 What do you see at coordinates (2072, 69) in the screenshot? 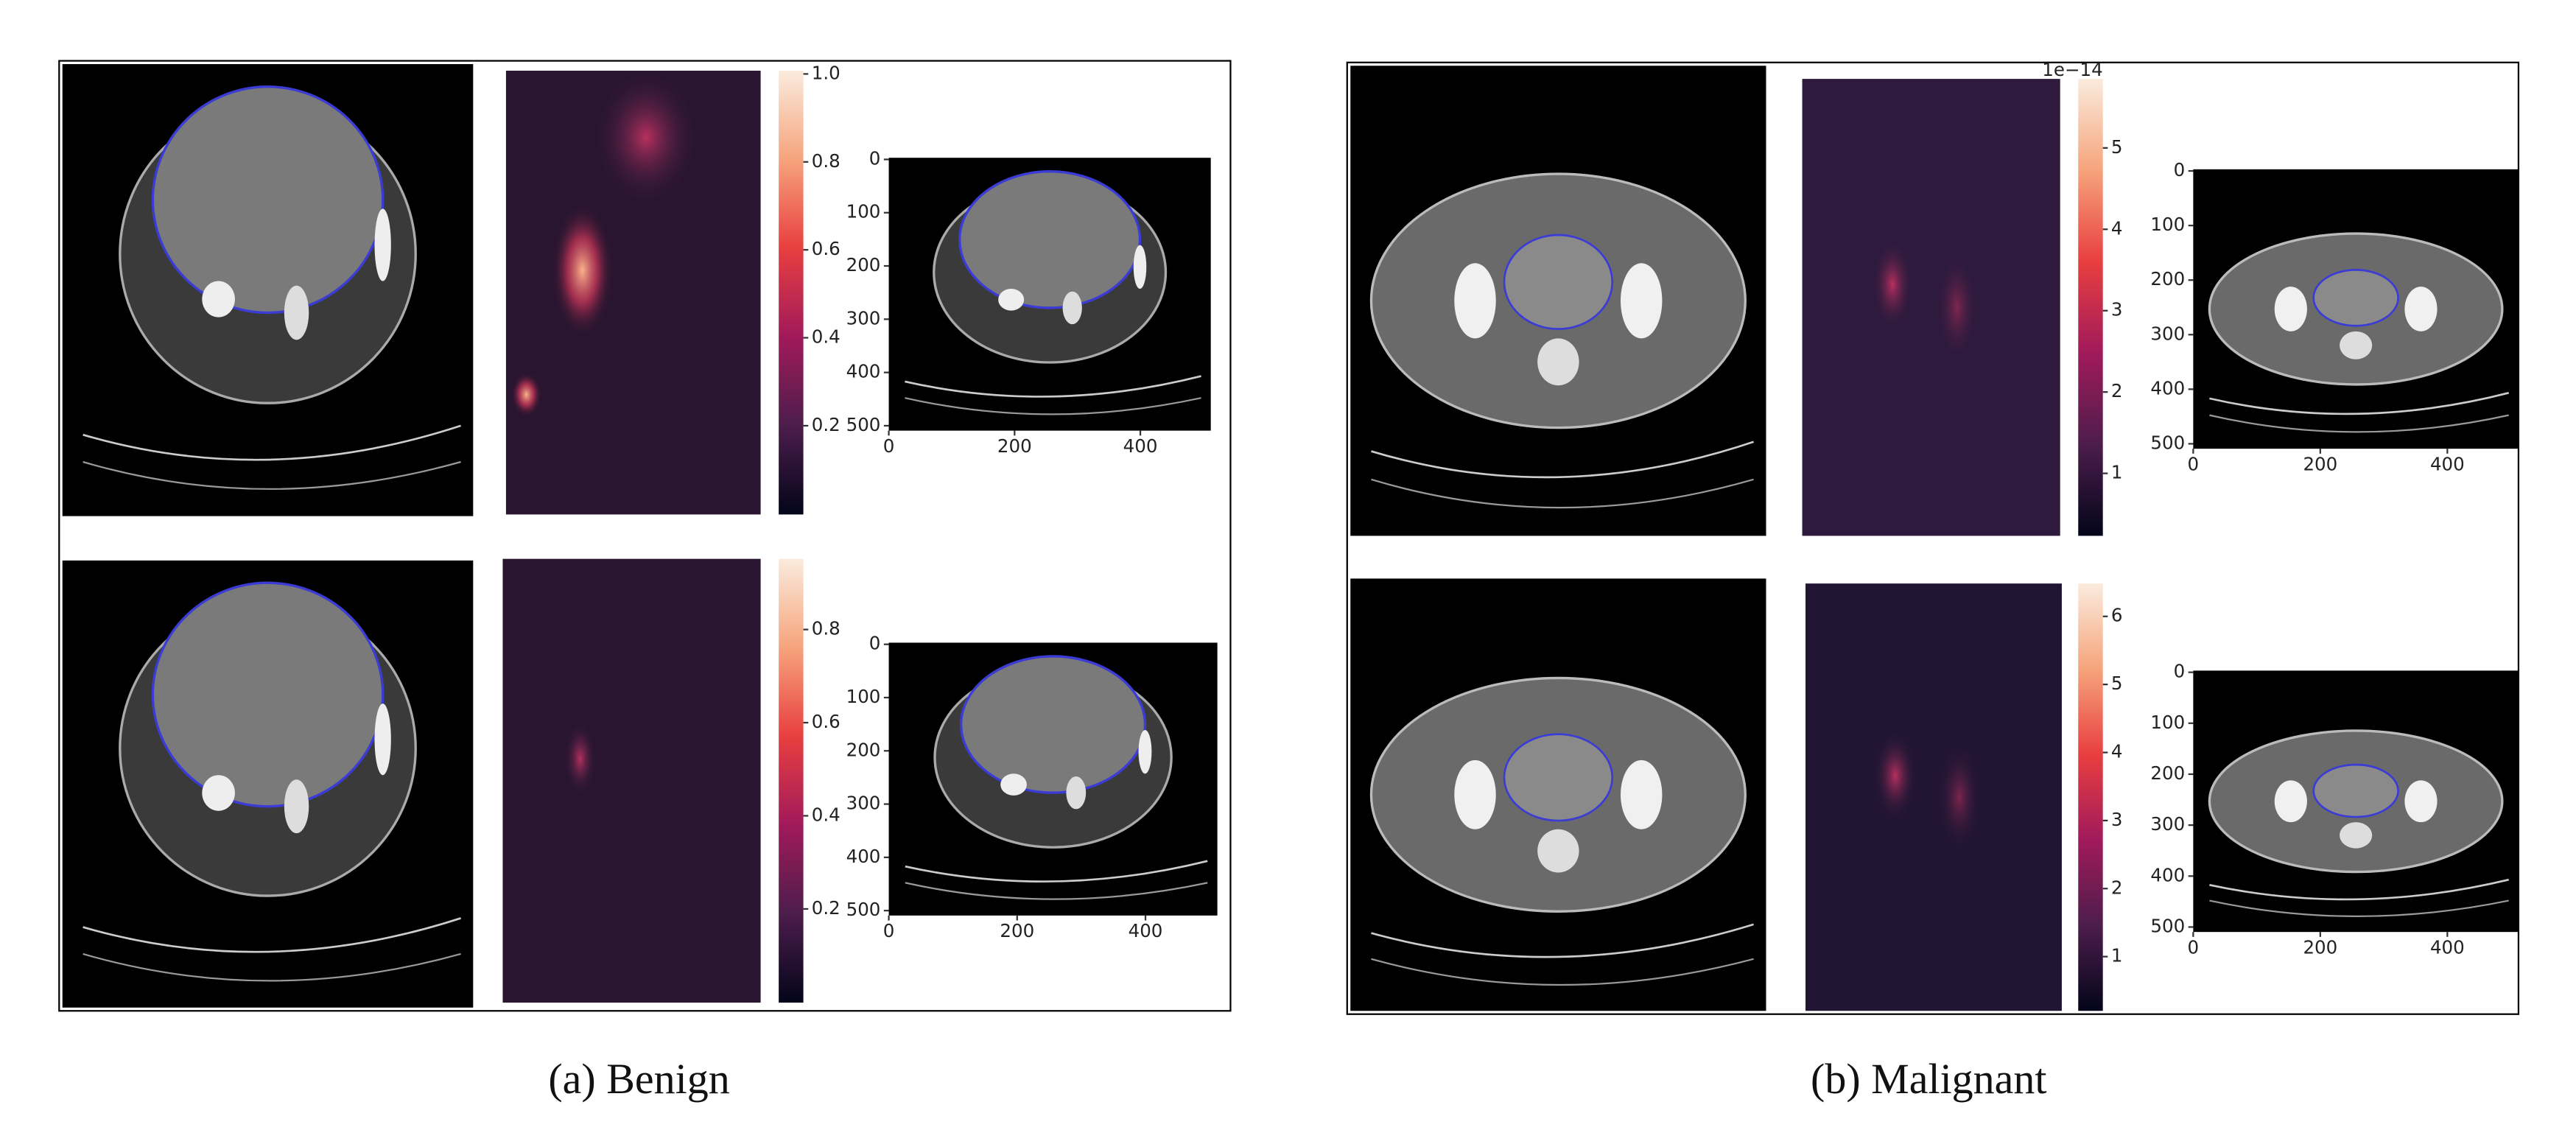
I see `colorbar-offset: 1e−14` at bounding box center [2072, 69].